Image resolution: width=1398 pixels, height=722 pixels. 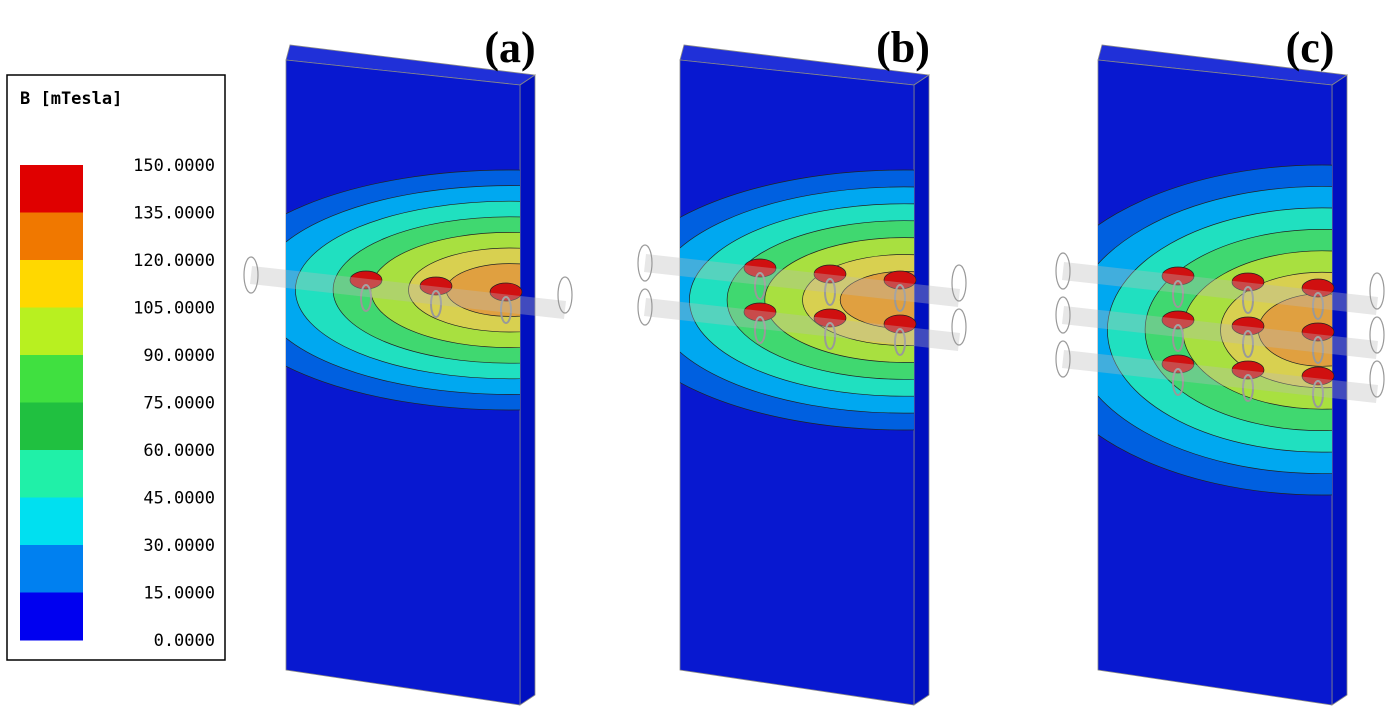 I want to click on legend-label: 60.0000, so click(x=179, y=451).